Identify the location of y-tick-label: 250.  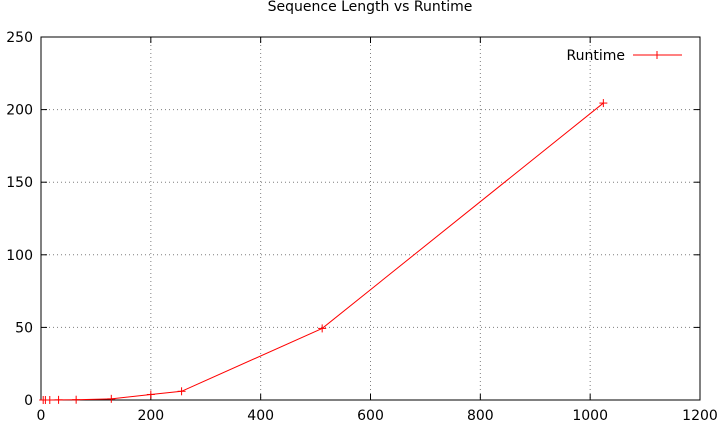
(19, 38).